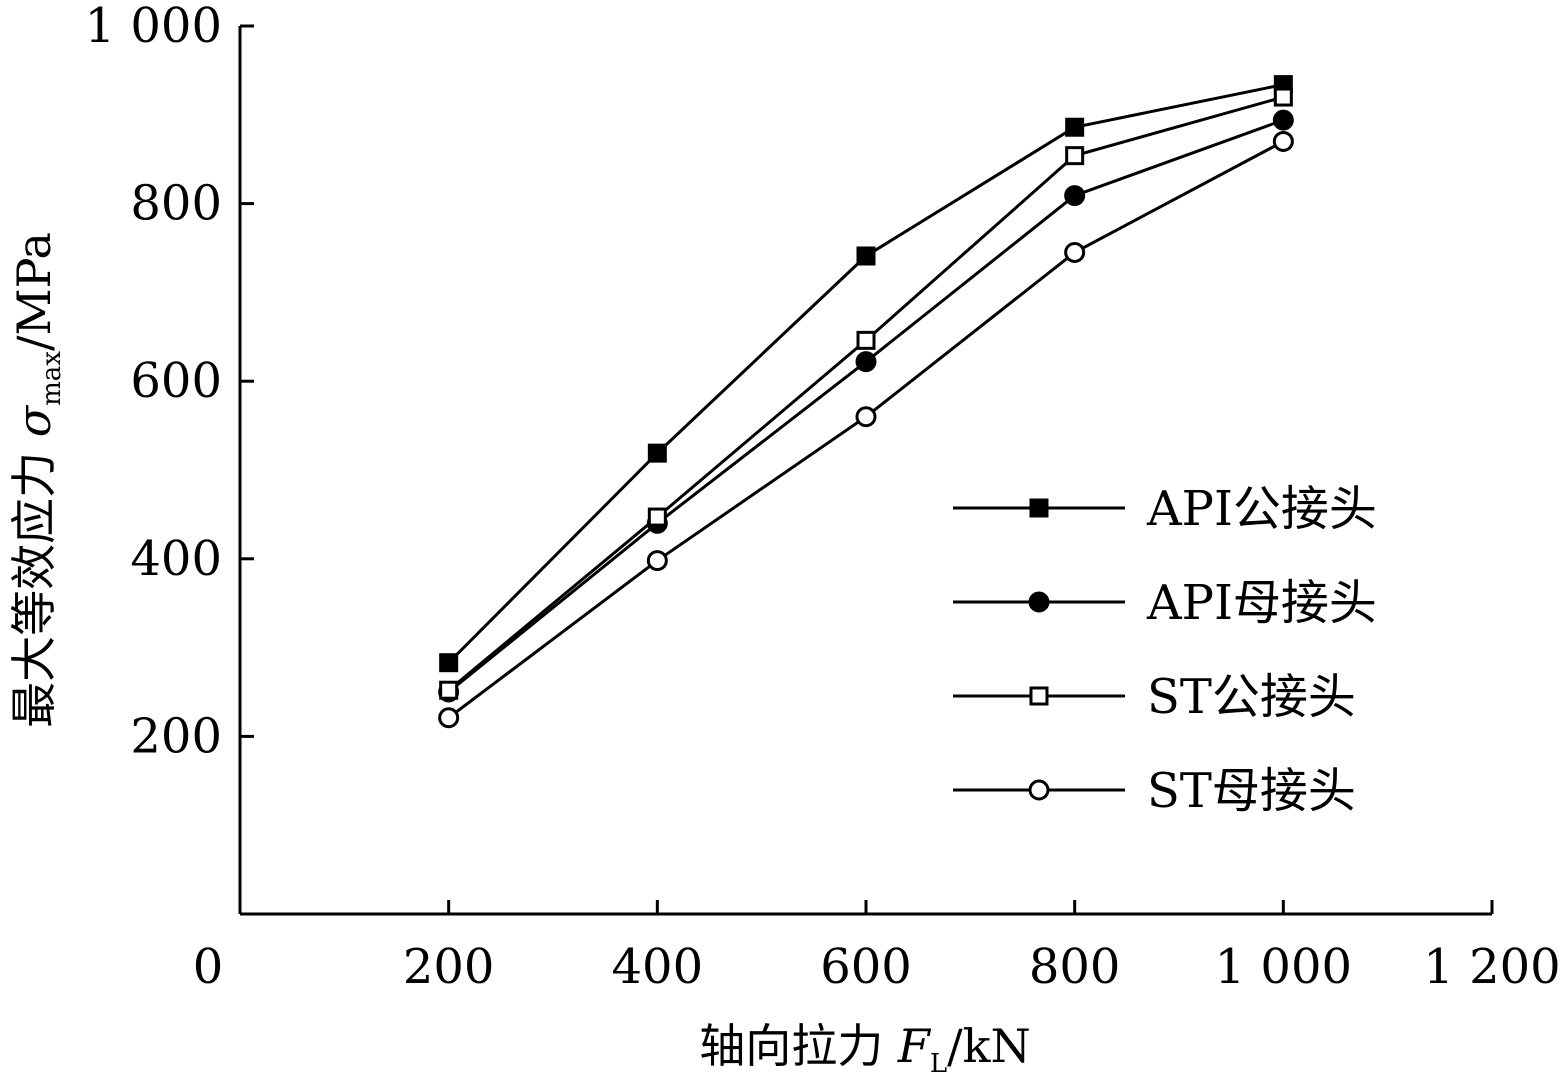  Describe the element at coordinates (989, 1046) in the screenshot. I see `x-axis-title-unit: /kN` at that location.